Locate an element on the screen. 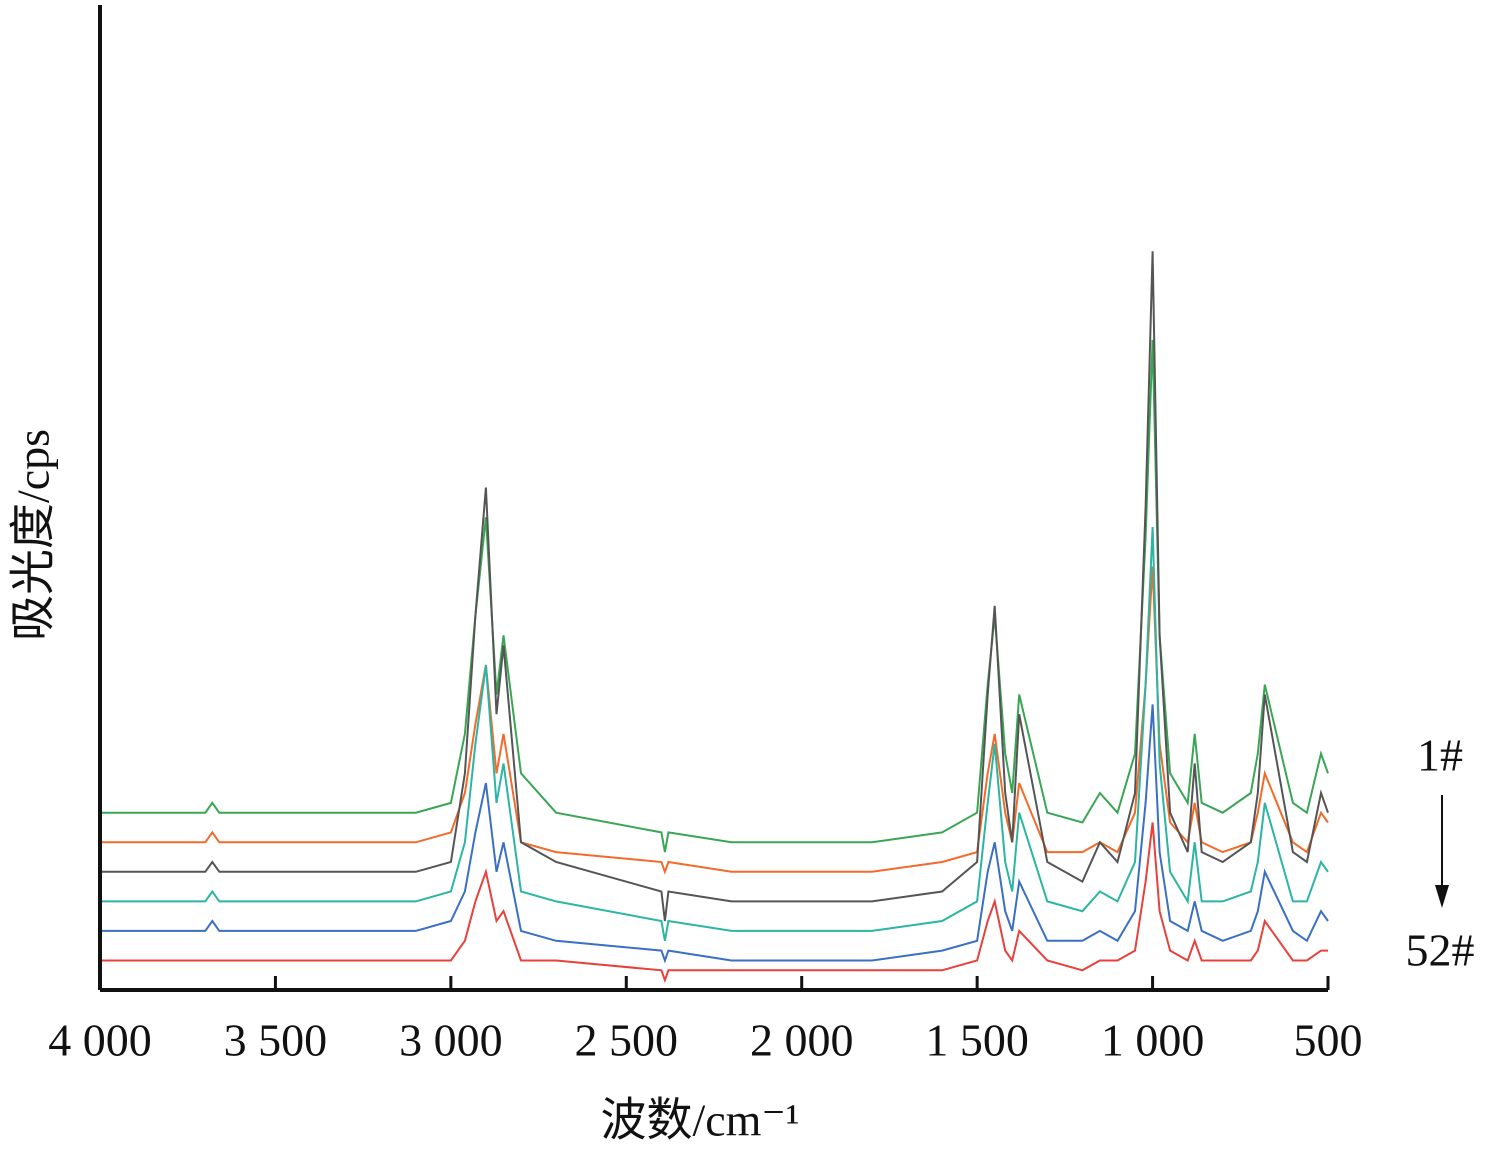 The height and width of the screenshot is (1155, 1486). annotation: 1# is located at coordinates (1440, 755).